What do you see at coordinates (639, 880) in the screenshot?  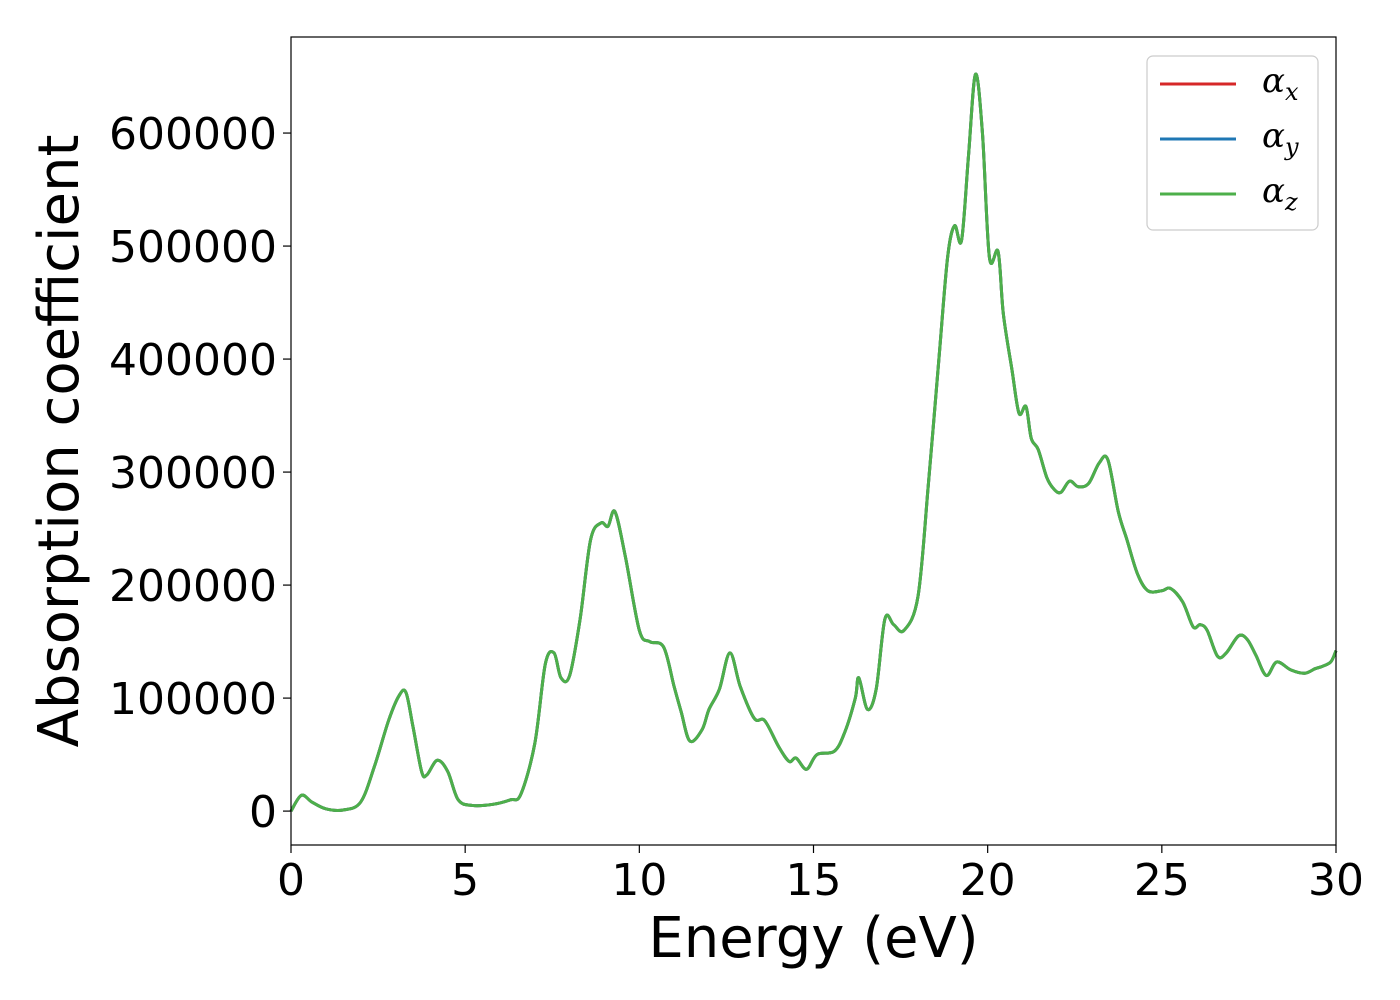 I see `x-tick-label: 10` at bounding box center [639, 880].